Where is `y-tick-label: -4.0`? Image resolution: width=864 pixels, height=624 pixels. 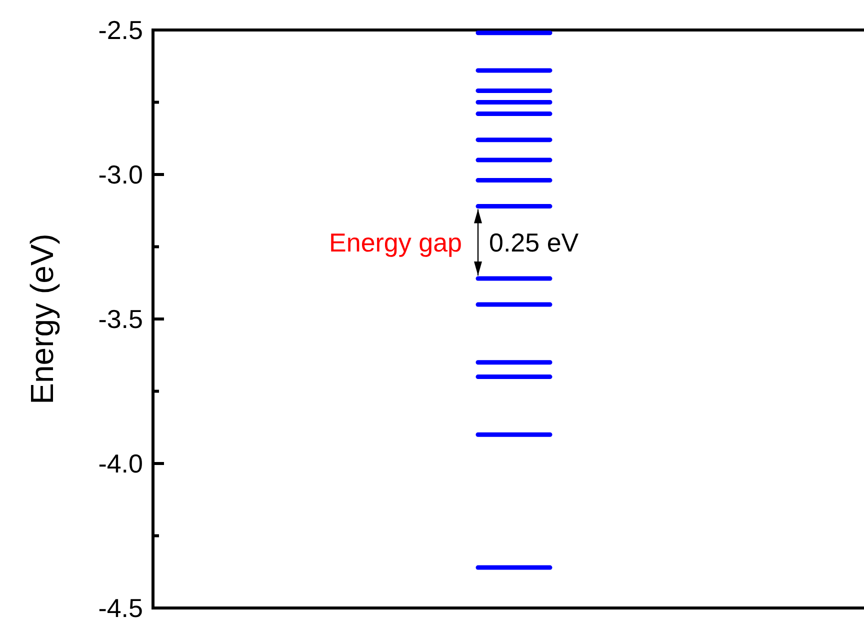
y-tick-label: -4.0 is located at coordinates (120, 463).